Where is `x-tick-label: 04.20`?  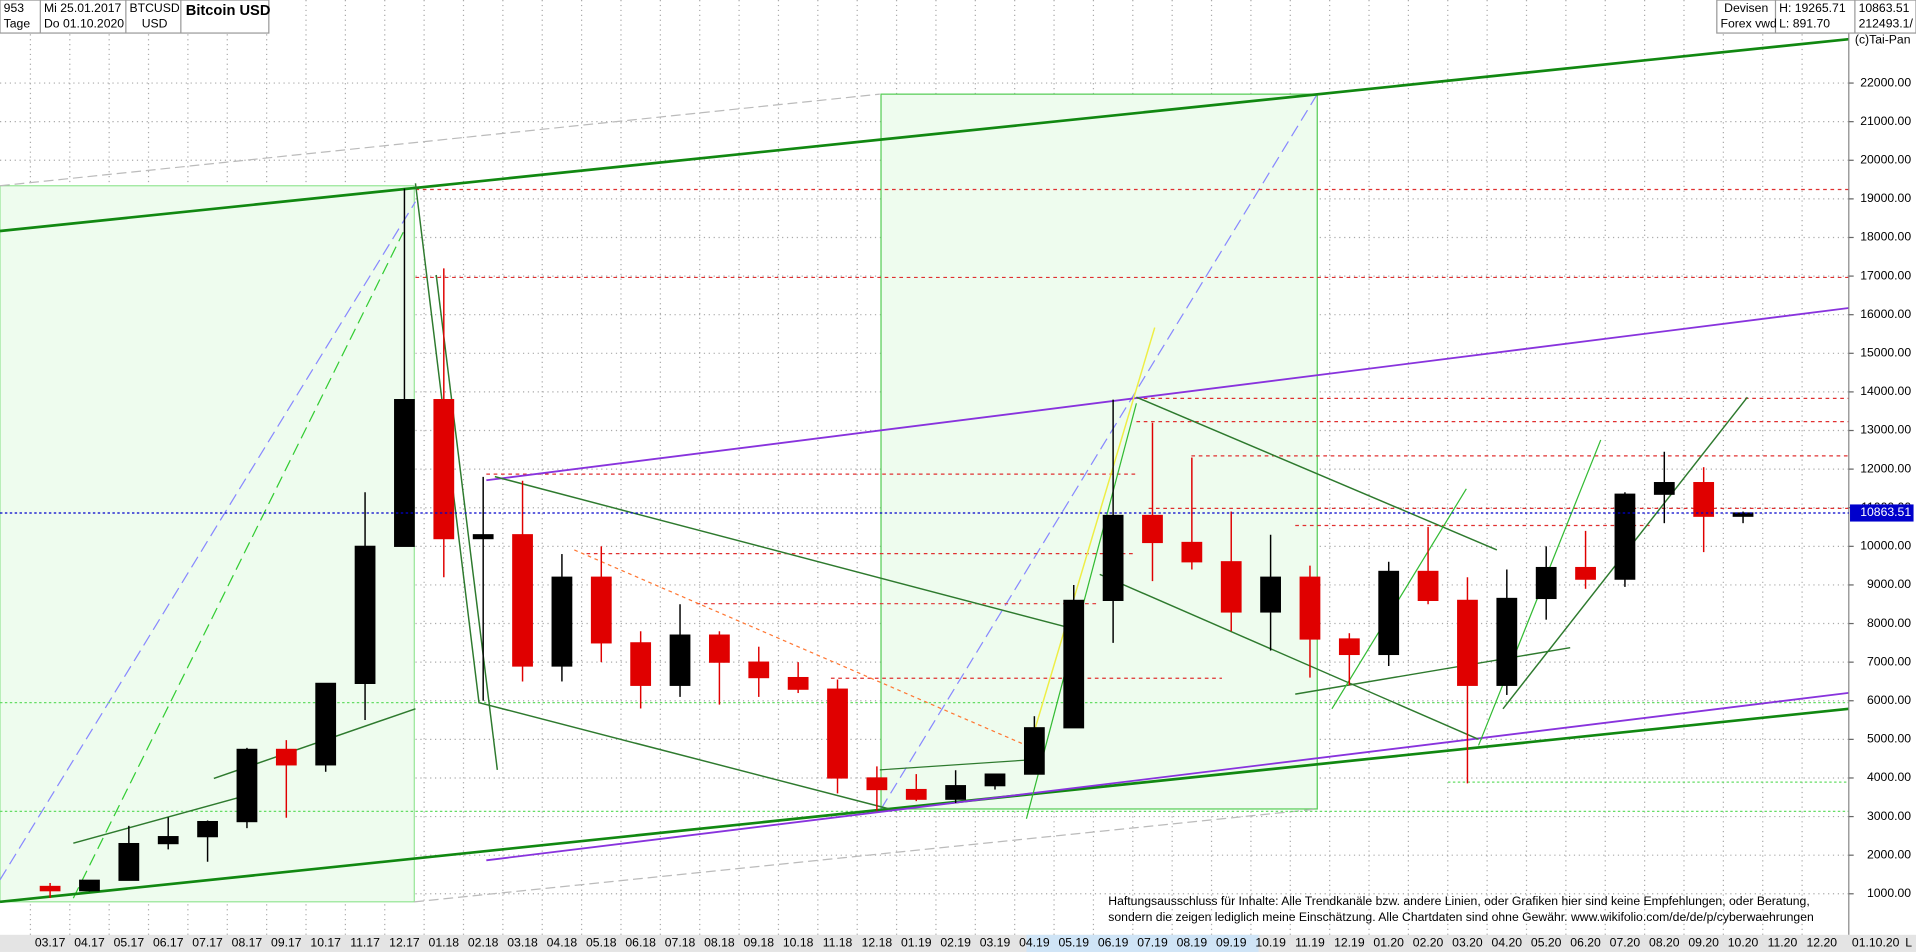
x-tick-label: 04.20 is located at coordinates (1507, 943).